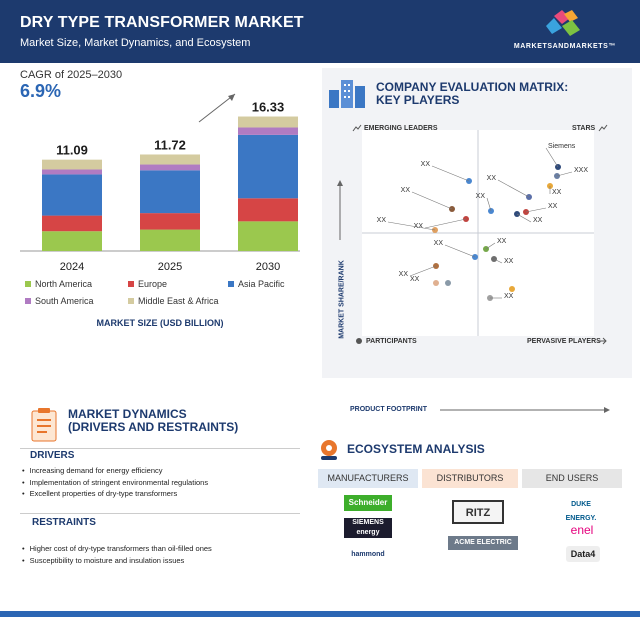 Image resolution: width=640 pixels, height=625 pixels. What do you see at coordinates (115, 471) in the screenshot?
I see `list-item: Increasing demand for energy efficiency` at bounding box center [115, 471].